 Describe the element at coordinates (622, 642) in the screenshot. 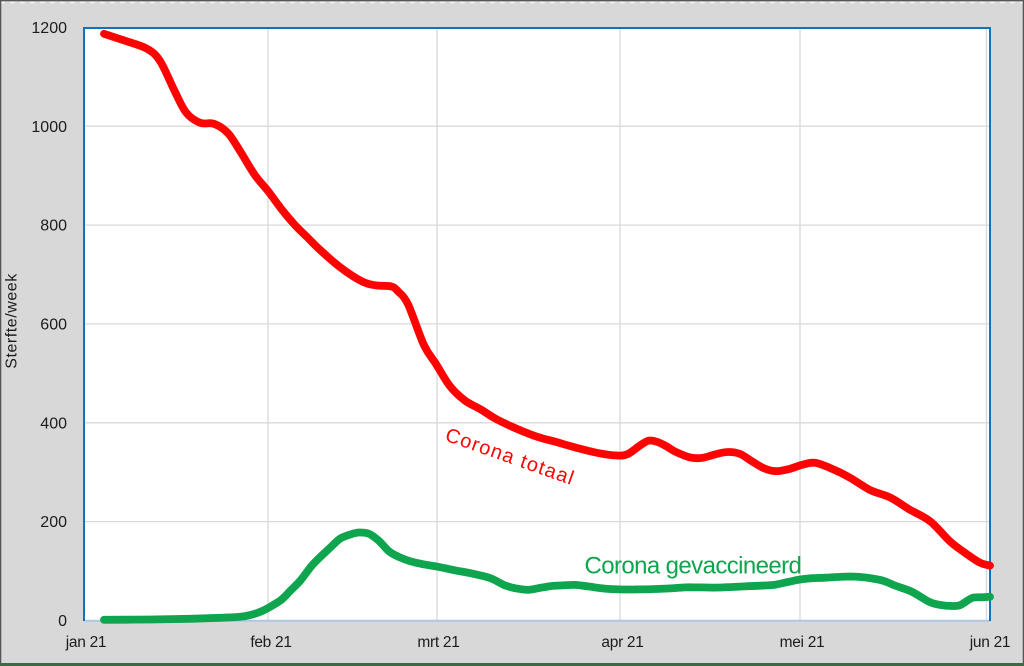

I see `svg-text: apr 21` at that location.